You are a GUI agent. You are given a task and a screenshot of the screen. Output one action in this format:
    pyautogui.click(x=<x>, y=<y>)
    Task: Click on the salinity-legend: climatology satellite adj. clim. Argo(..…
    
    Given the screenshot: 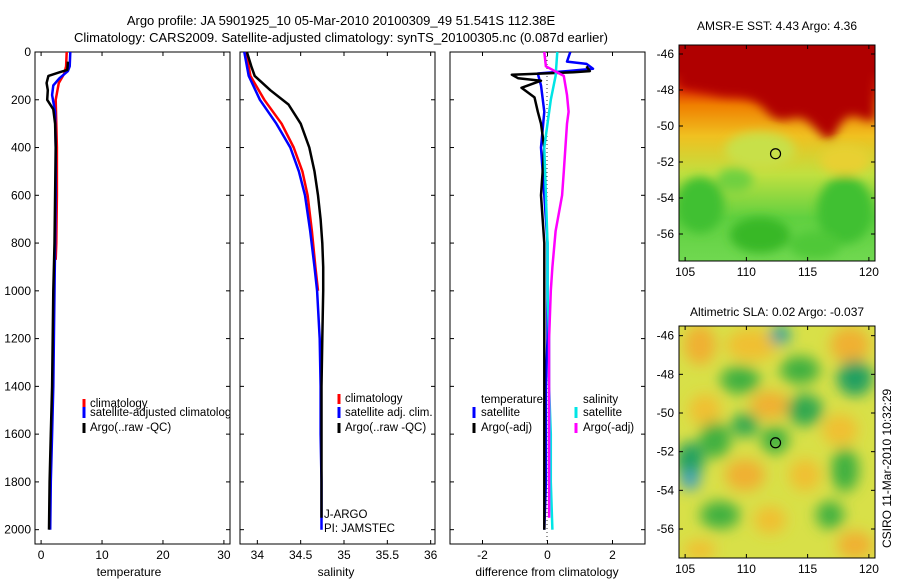 What is the action you would take?
    pyautogui.click(x=385, y=413)
    